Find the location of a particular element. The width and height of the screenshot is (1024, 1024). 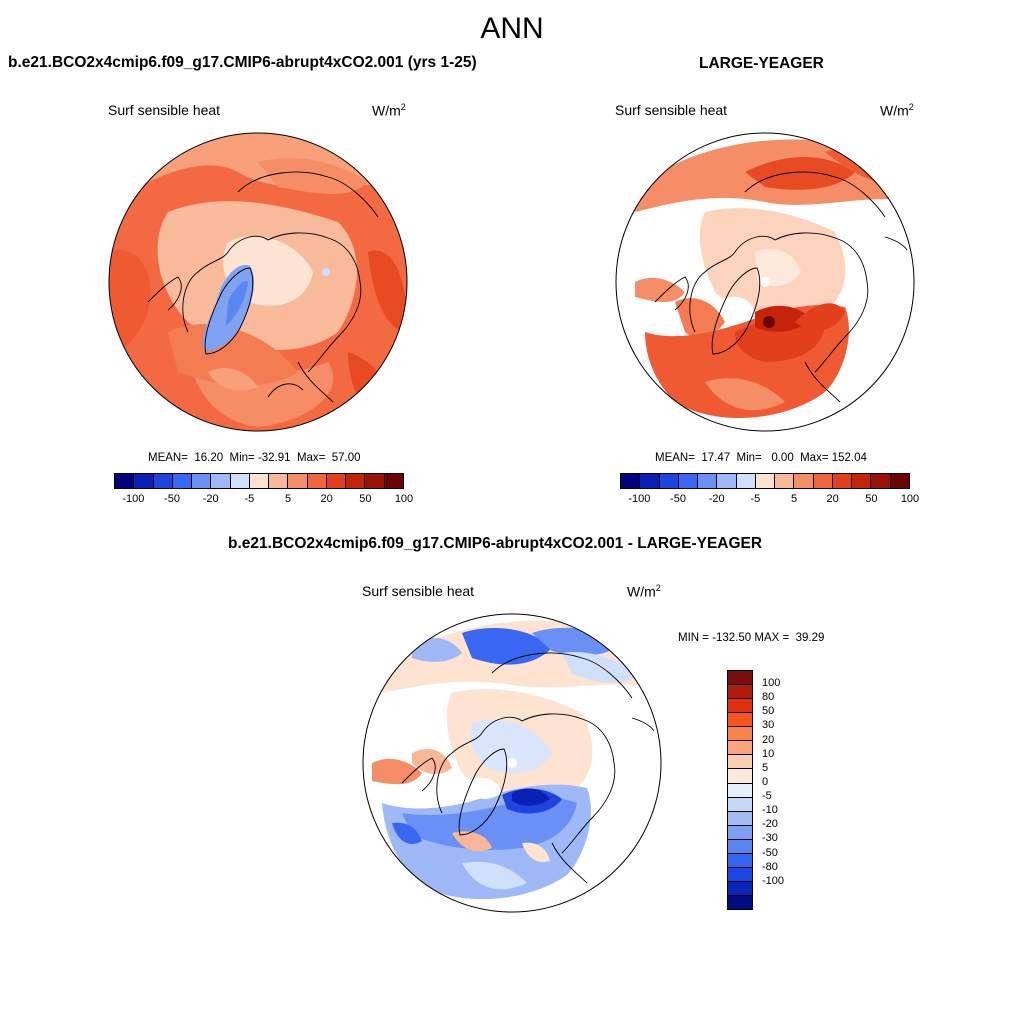

panel-2-title: LARGE-YEAGER is located at coordinates (761, 63).